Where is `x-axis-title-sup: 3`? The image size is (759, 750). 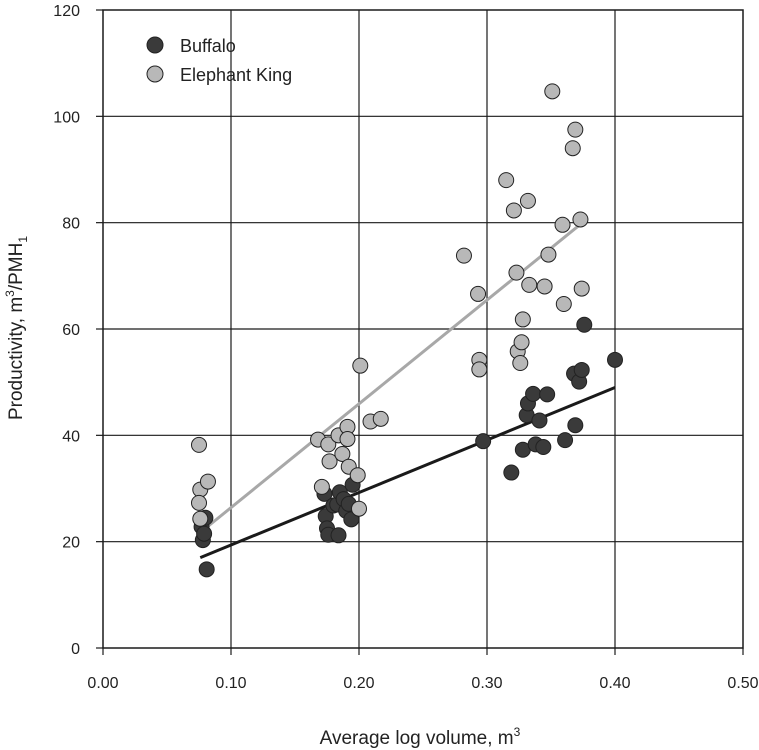 x-axis-title-sup: 3 is located at coordinates (517, 732).